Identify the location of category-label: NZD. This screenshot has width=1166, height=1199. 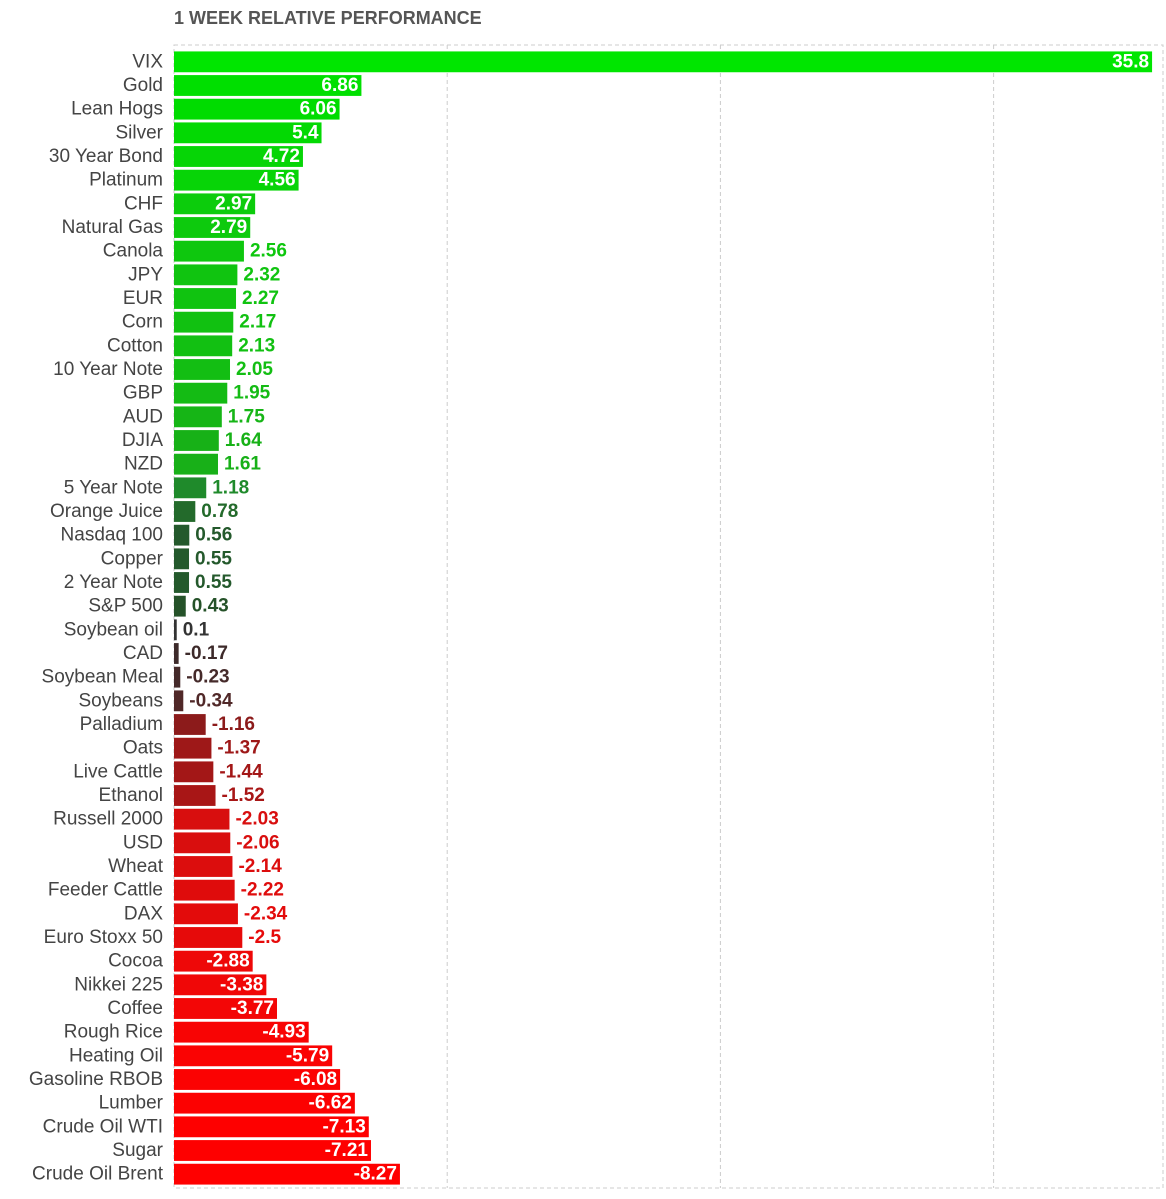
(143, 464).